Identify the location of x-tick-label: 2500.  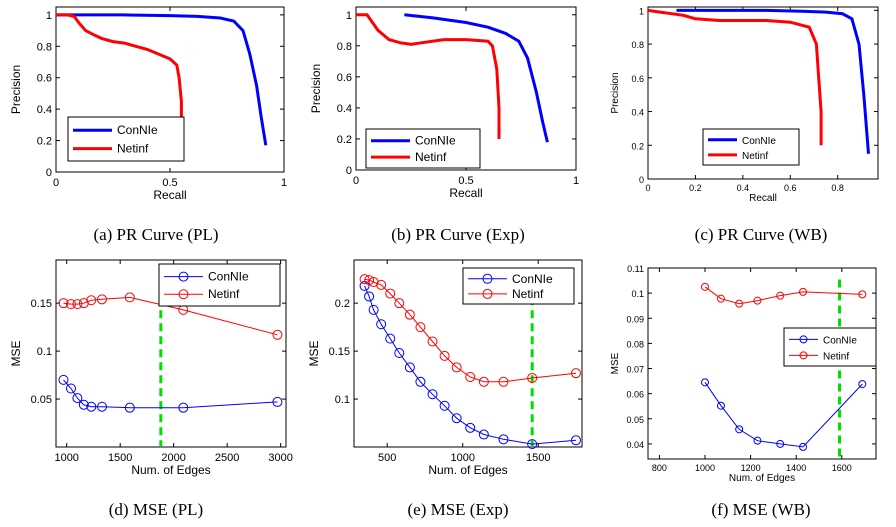
(227, 458).